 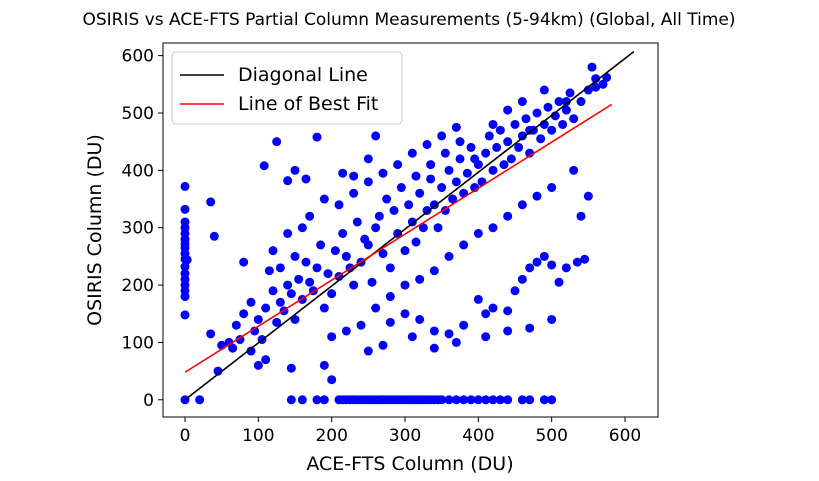 What do you see at coordinates (478, 436) in the screenshot?
I see `x-tick-label: 400` at bounding box center [478, 436].